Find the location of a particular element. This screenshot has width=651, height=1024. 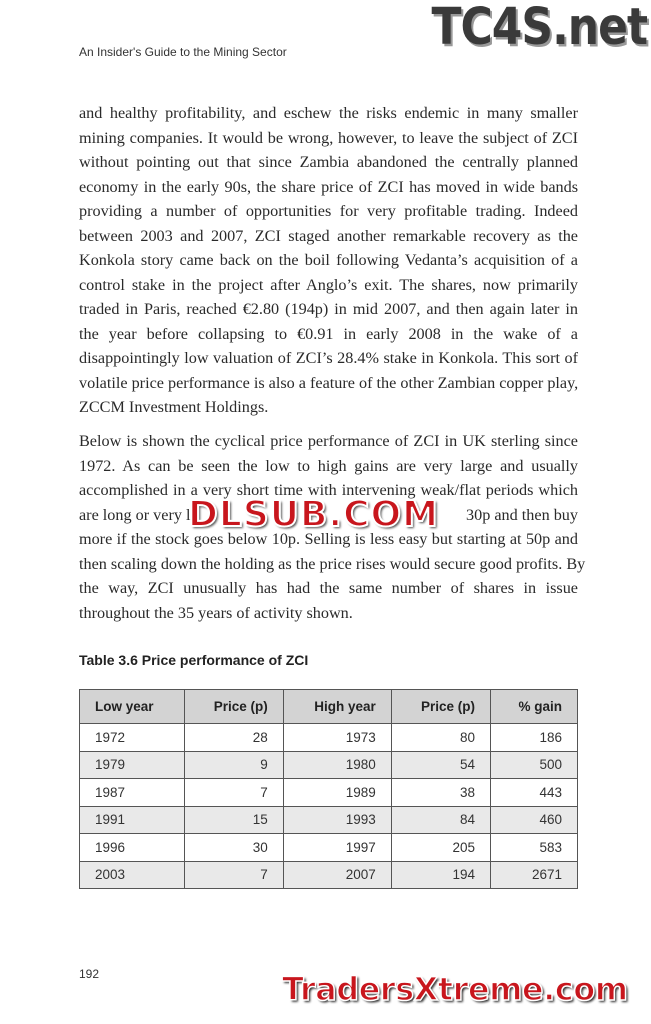

table-cell: 1987 is located at coordinates (132, 792).